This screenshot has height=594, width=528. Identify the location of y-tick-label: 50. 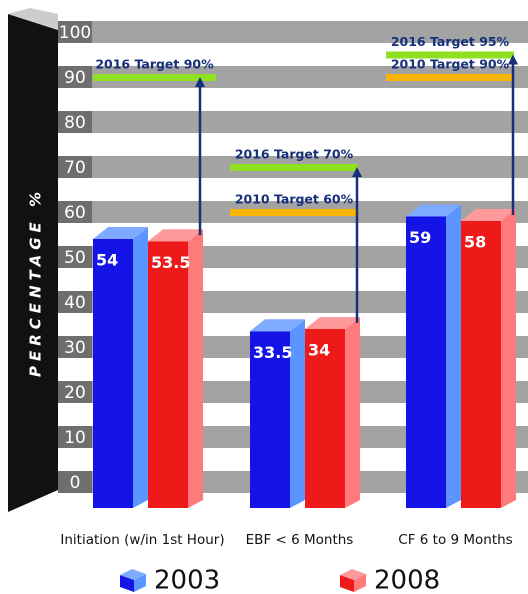
(75, 258).